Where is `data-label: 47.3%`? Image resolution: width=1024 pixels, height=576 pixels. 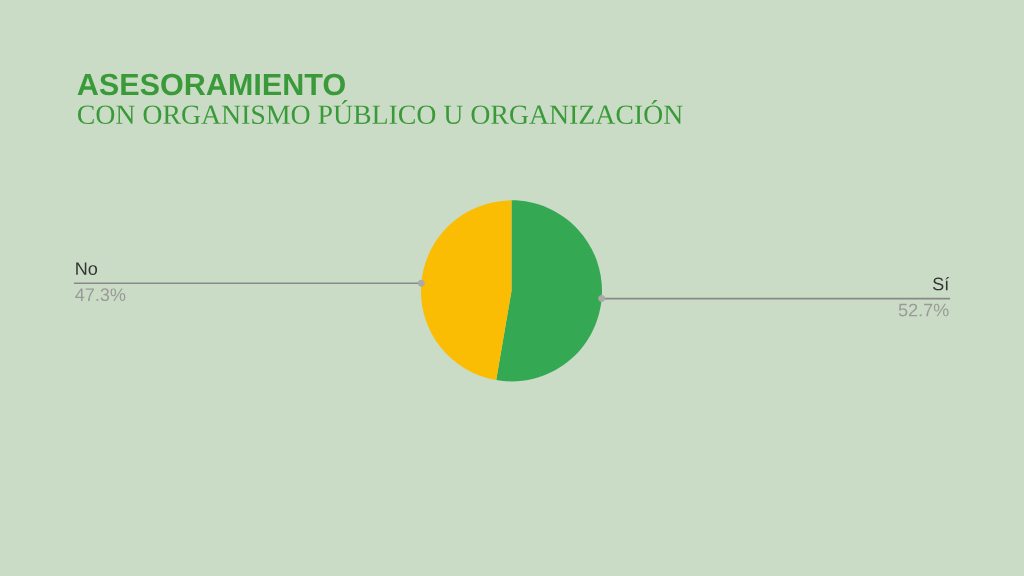
data-label: 47.3% is located at coordinates (100, 295).